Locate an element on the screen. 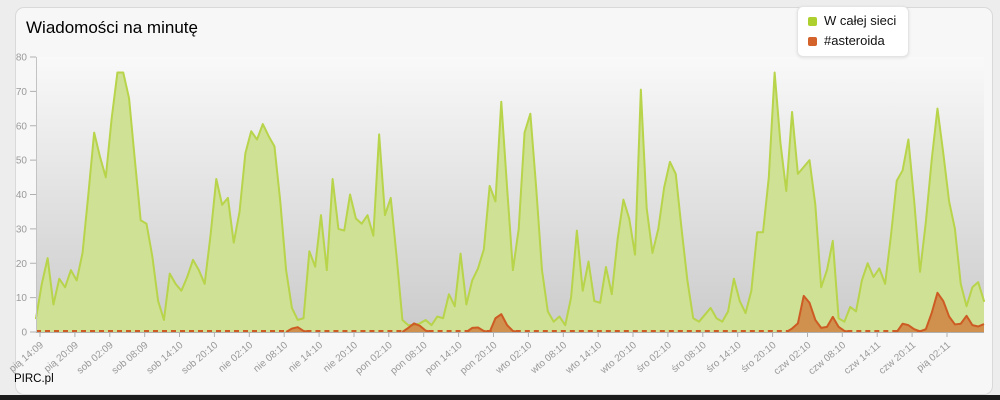 The width and height of the screenshot is (1000, 400). legend: W całej sieci #asteroida is located at coordinates (853, 31).